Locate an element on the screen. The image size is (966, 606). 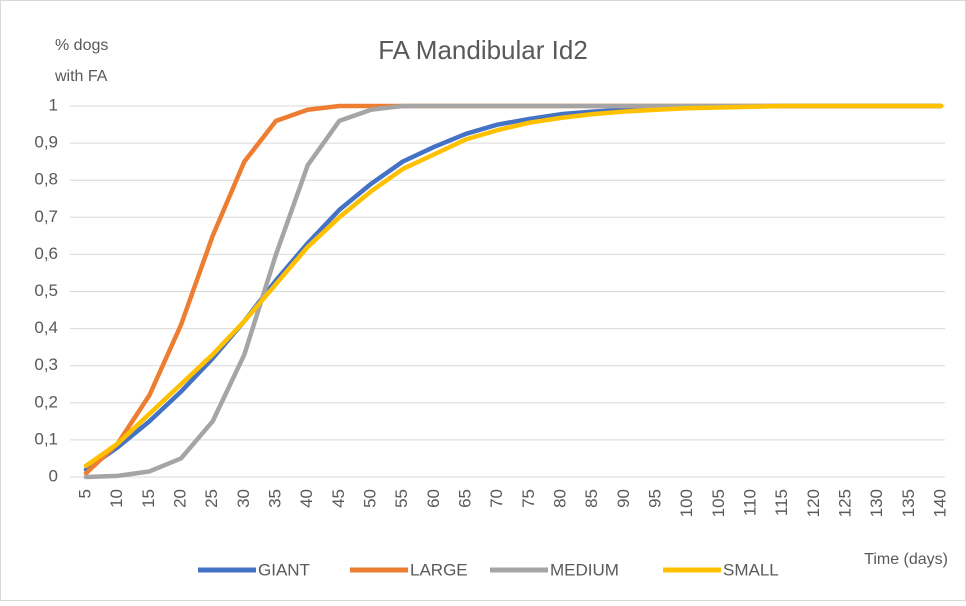
x-tick-label: 95 is located at coordinates (654, 498).